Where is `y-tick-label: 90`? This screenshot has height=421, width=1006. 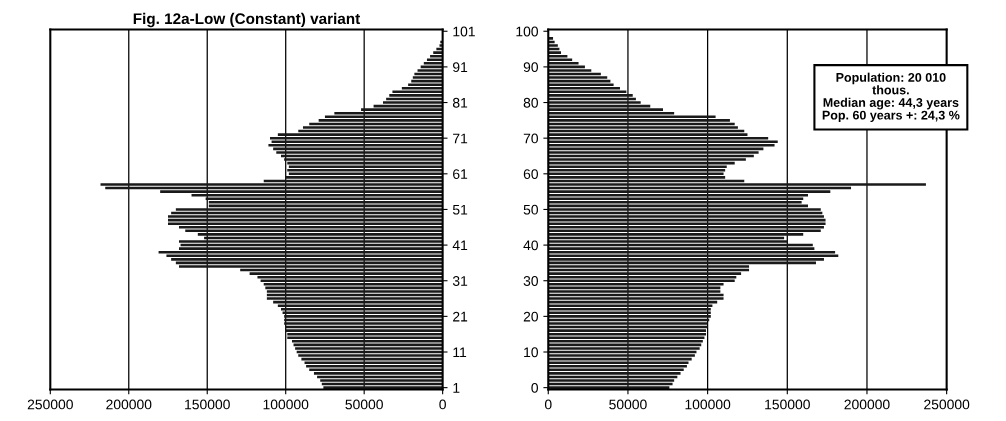
y-tick-label: 90 is located at coordinates (531, 67).